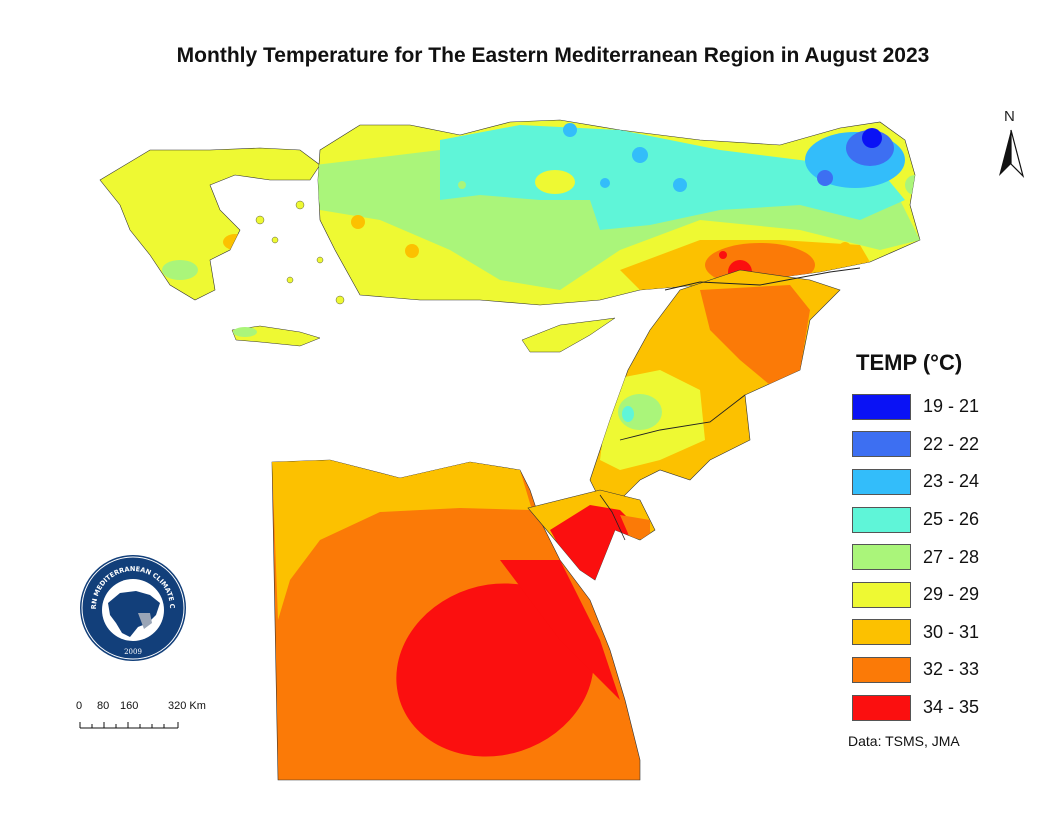 This screenshot has height=816, width=1056. I want to click on legend-item: 25 - 26, so click(937, 520).